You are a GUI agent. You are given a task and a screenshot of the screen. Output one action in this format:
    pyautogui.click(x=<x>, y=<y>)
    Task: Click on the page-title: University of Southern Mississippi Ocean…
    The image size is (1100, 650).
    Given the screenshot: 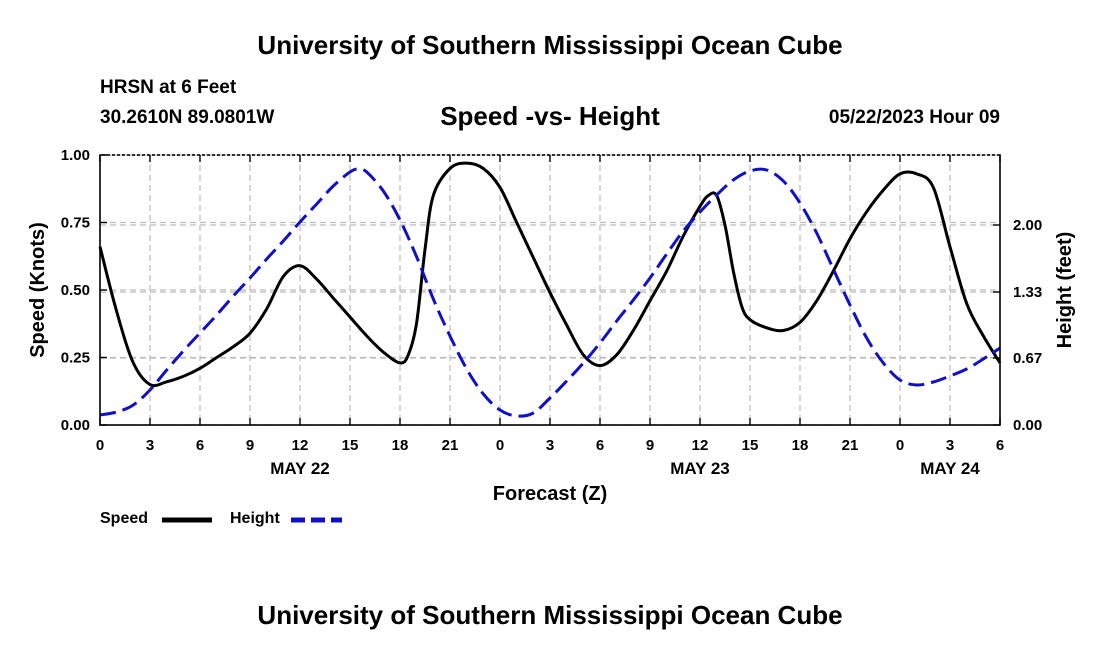 What is the action you would take?
    pyautogui.click(x=550, y=45)
    